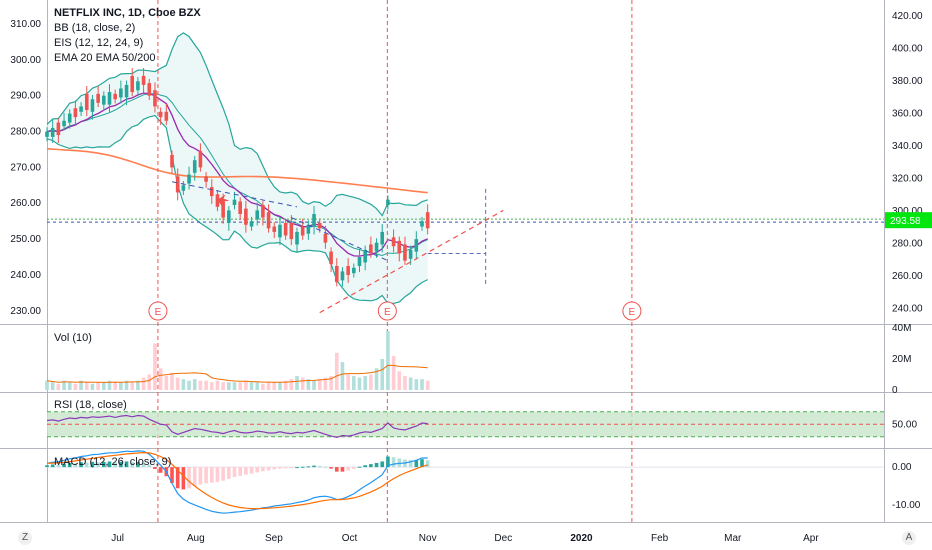 This screenshot has width=932, height=550. I want to click on right-price-tick: 400.00, so click(907, 48).